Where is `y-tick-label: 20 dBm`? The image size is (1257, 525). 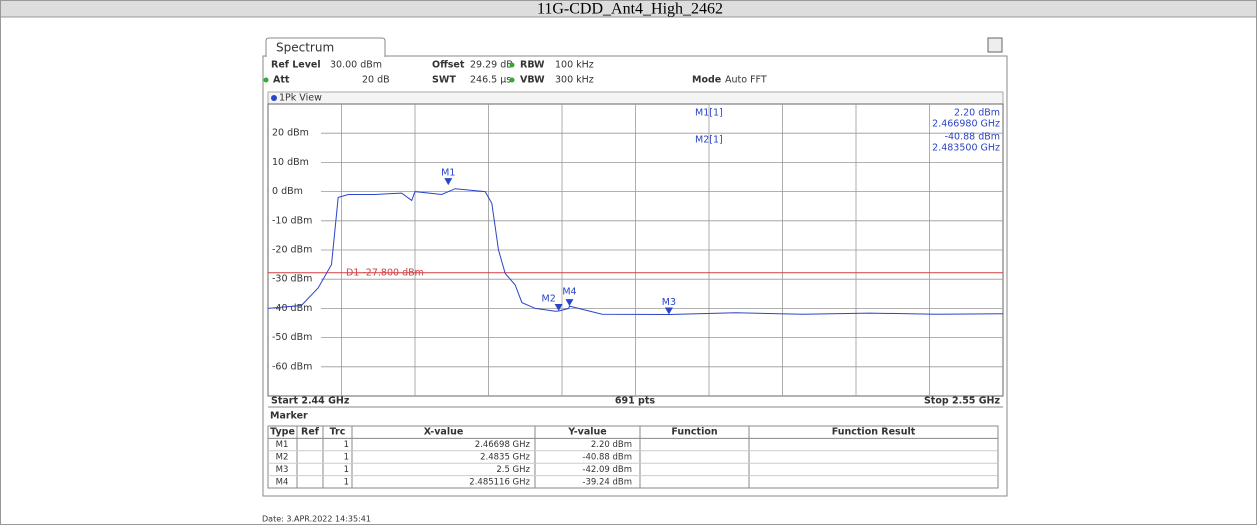 y-tick-label: 20 dBm is located at coordinates (290, 133).